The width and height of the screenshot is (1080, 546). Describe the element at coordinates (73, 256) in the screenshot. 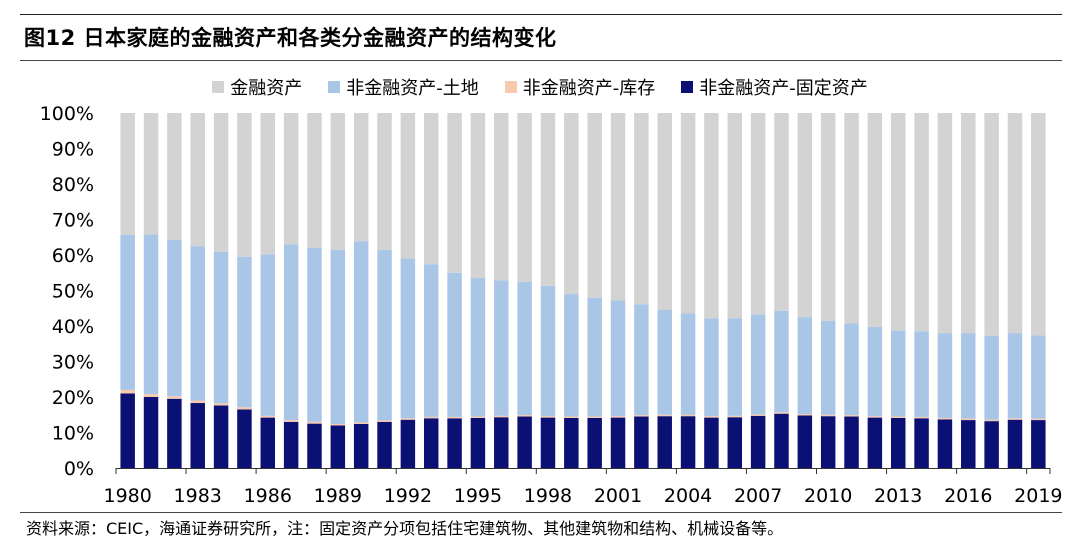

I see `y-tick-label: 60%` at that location.